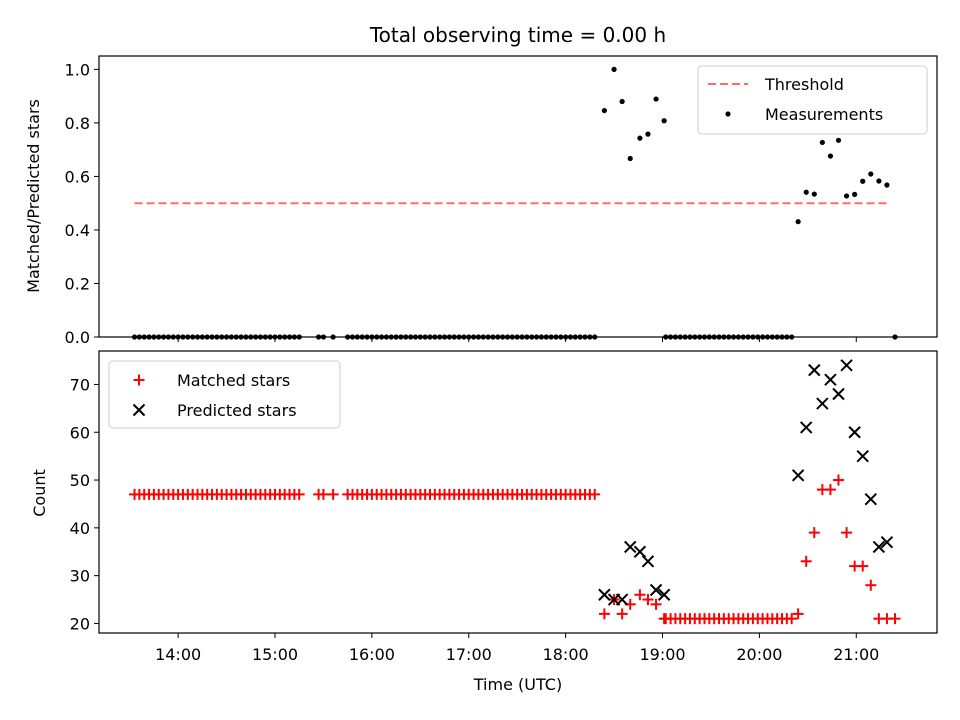 The image size is (960, 720). Describe the element at coordinates (275, 654) in the screenshot. I see `bottom-x-tick-label: 15:00` at that location.